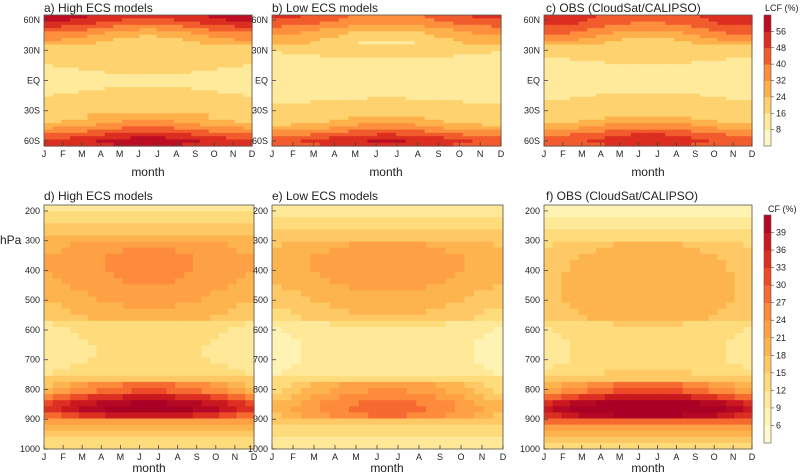 The width and height of the screenshot is (800, 475). I want to click on x-tick-label: N, so click(235, 457).